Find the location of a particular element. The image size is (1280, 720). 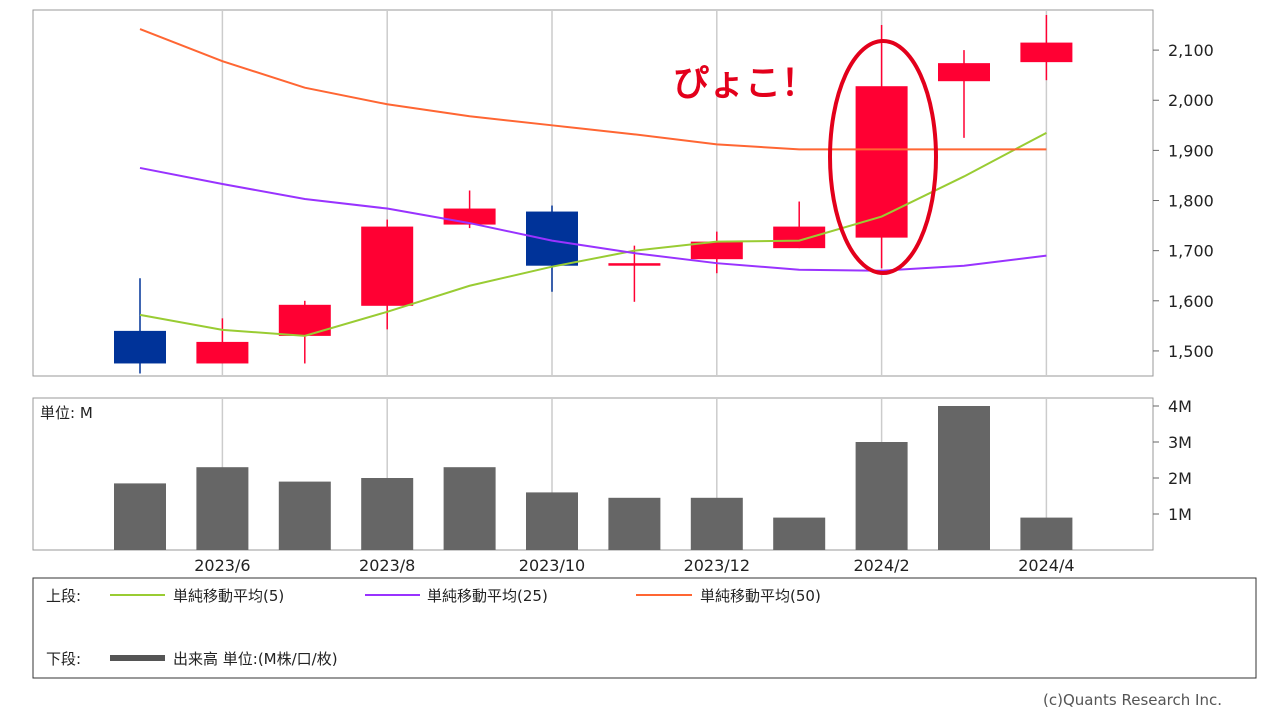

x-tick-label: 2023/10 is located at coordinates (552, 565).